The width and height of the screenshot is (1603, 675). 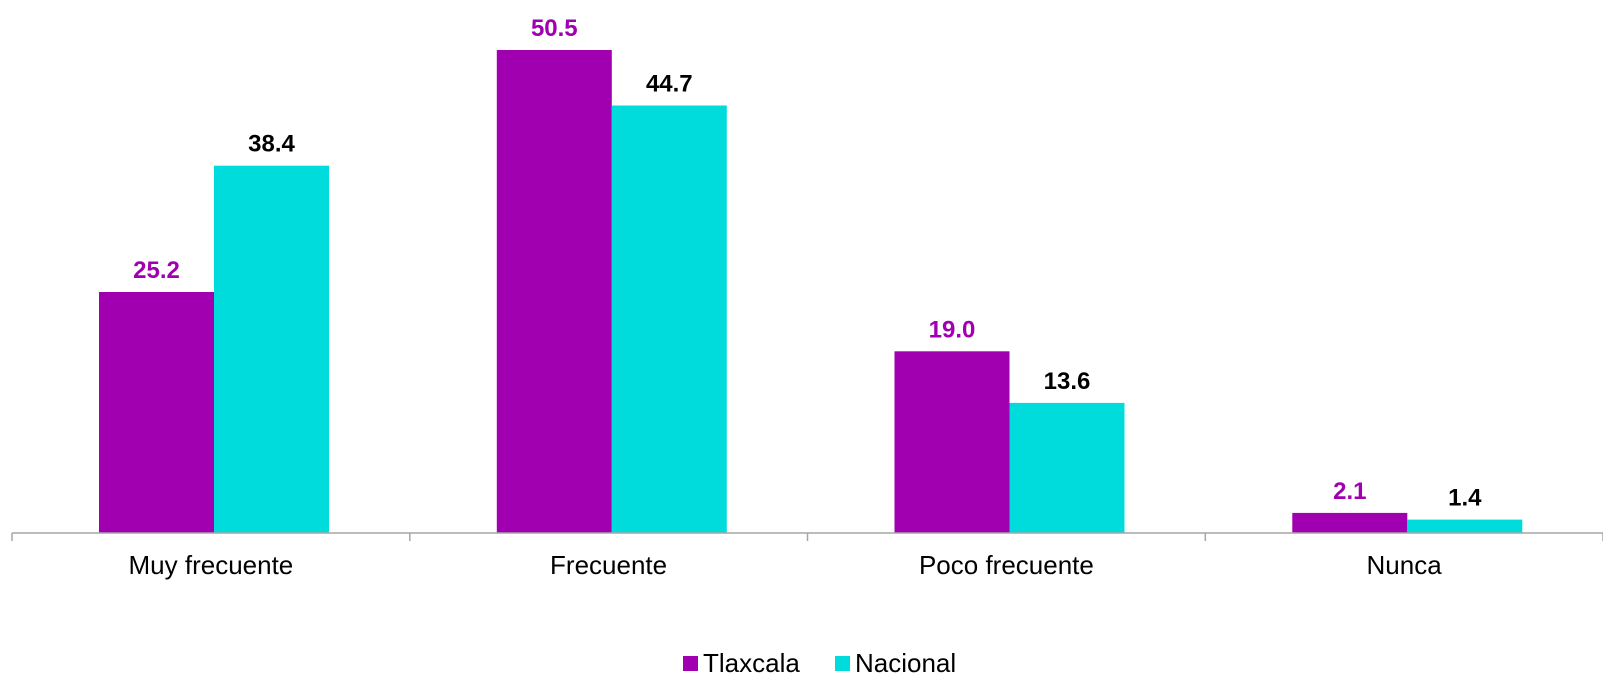 I want to click on value-label-nacional-1: 38.4, so click(x=271, y=144).